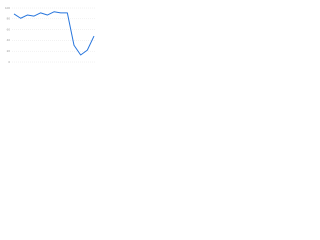 The height and width of the screenshot is (240, 320). What do you see at coordinates (9, 62) in the screenshot?
I see `y-tick-label: 0` at bounding box center [9, 62].